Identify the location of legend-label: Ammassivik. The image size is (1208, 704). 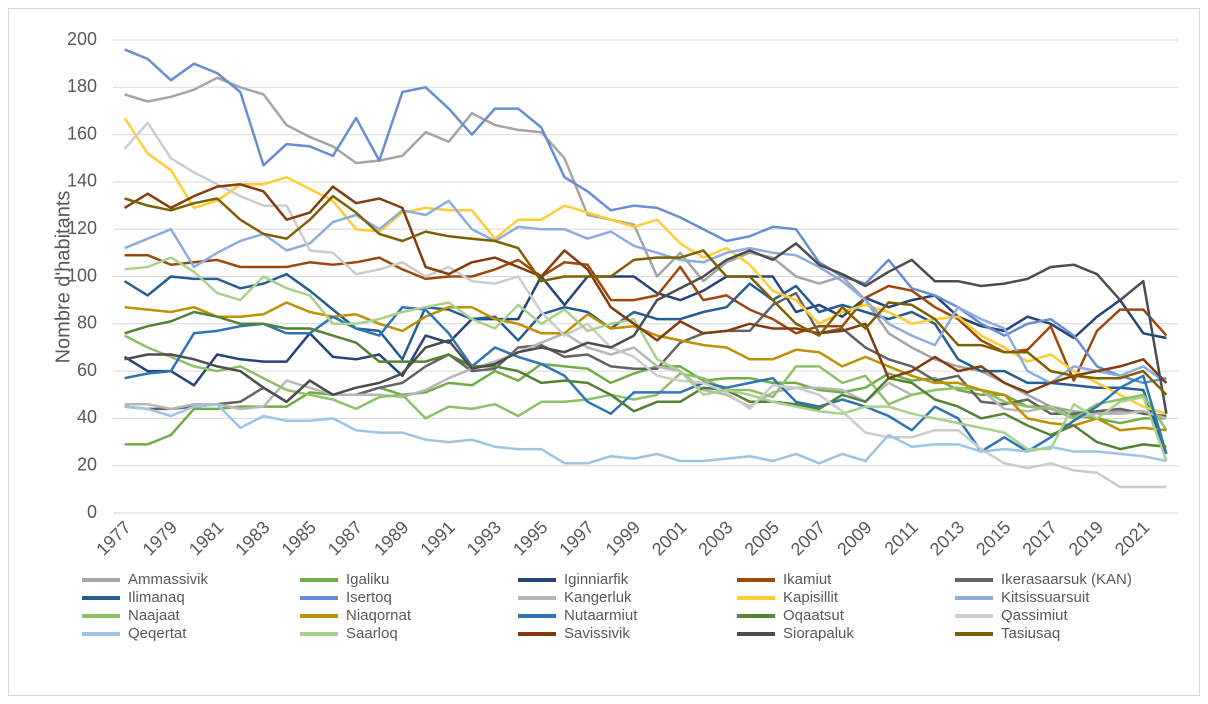
(168, 579).